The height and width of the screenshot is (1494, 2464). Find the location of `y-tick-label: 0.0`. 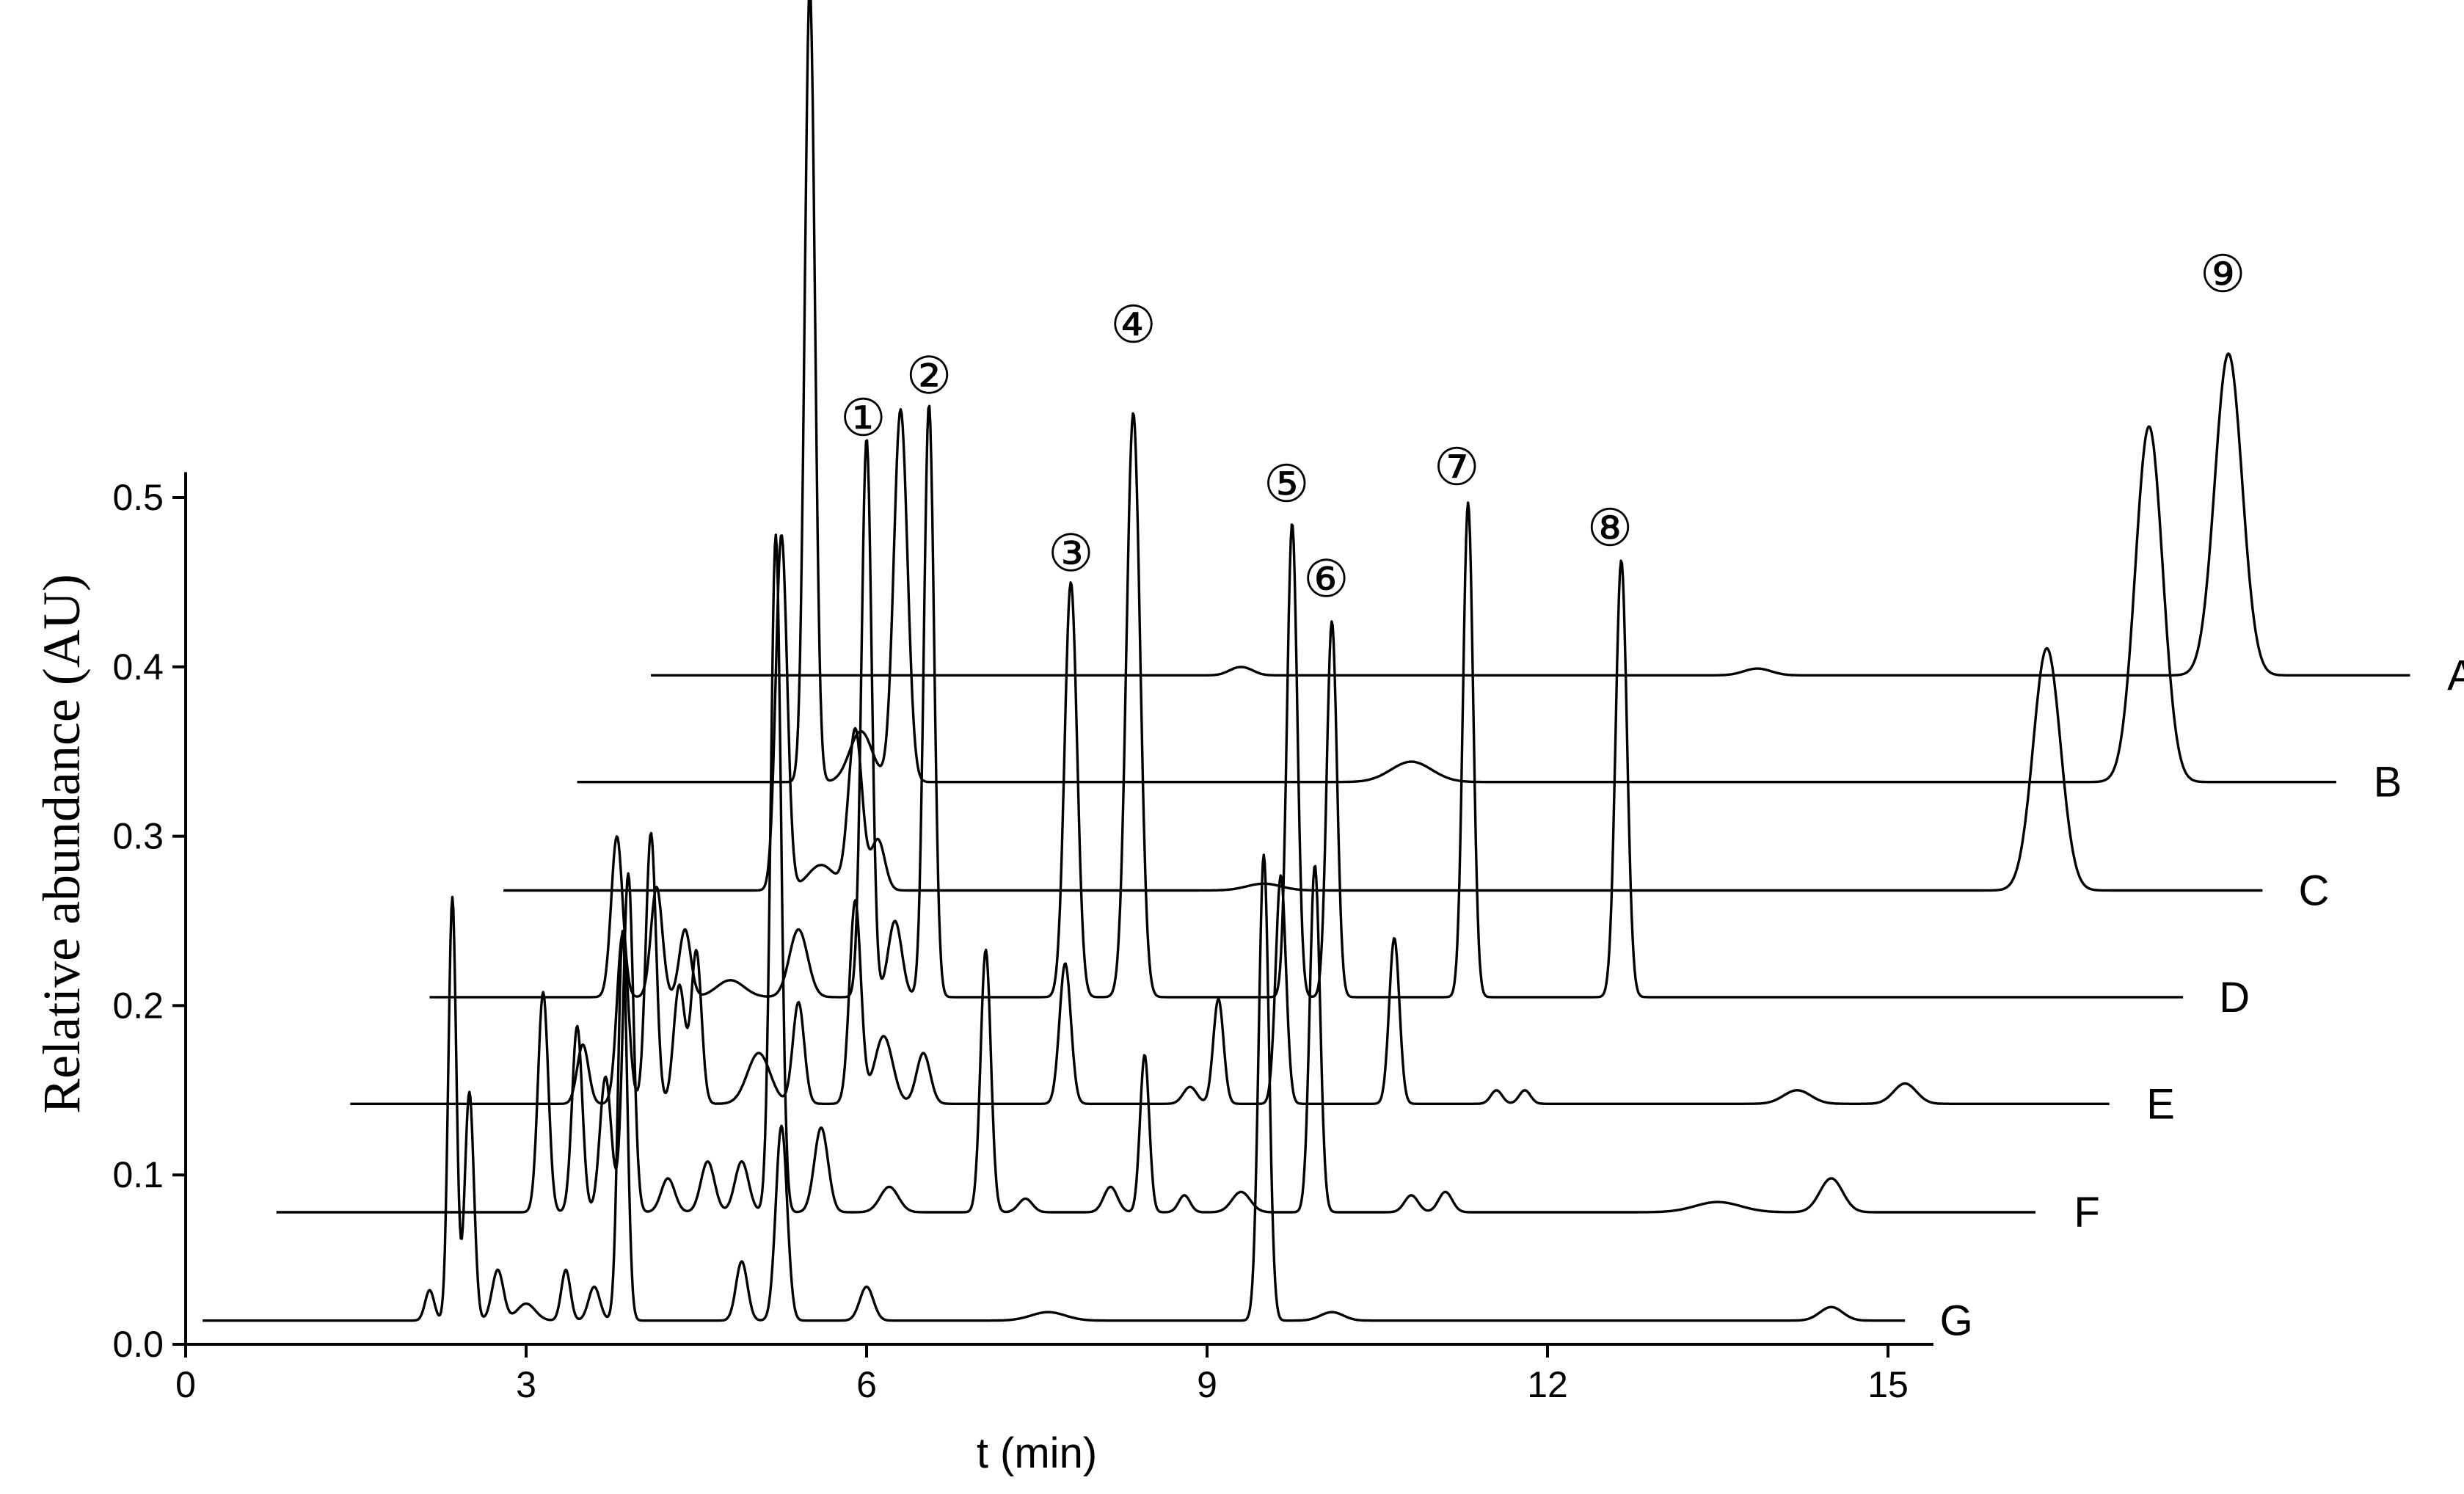

y-tick-label: 0.0 is located at coordinates (138, 1344).